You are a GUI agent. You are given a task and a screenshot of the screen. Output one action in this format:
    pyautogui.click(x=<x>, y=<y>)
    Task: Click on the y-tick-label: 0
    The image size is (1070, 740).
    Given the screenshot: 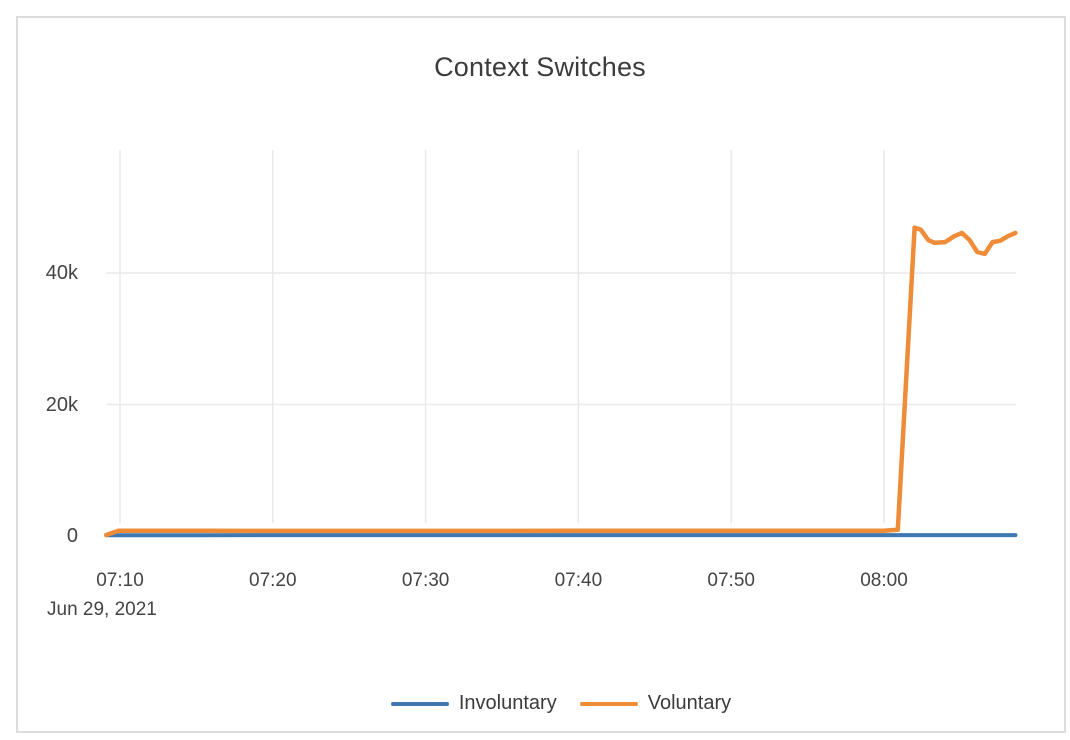 What is the action you would take?
    pyautogui.click(x=72, y=536)
    